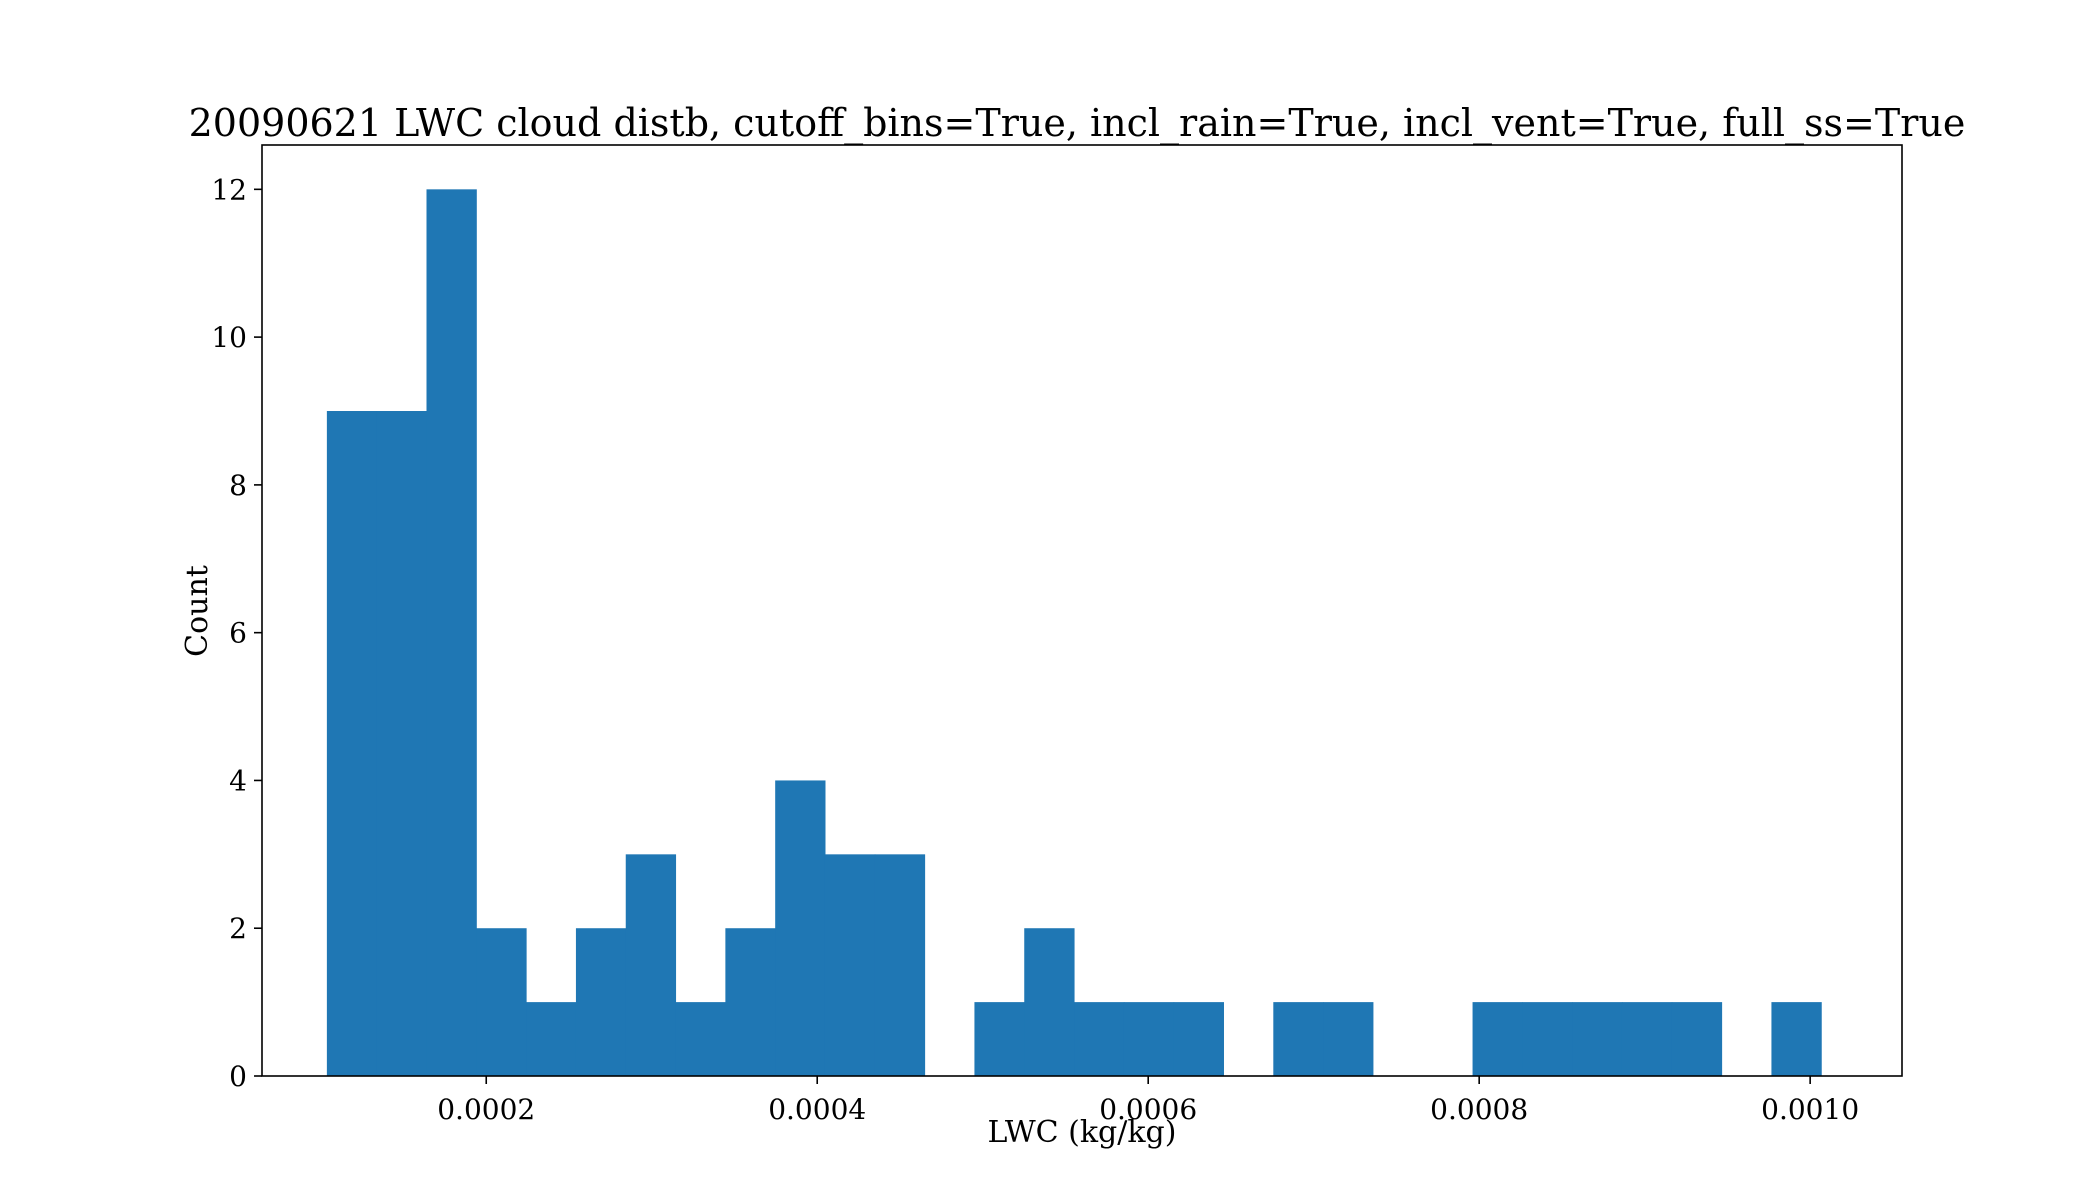  I want to click on x-tick-label: 0.0004, so click(817, 1109).